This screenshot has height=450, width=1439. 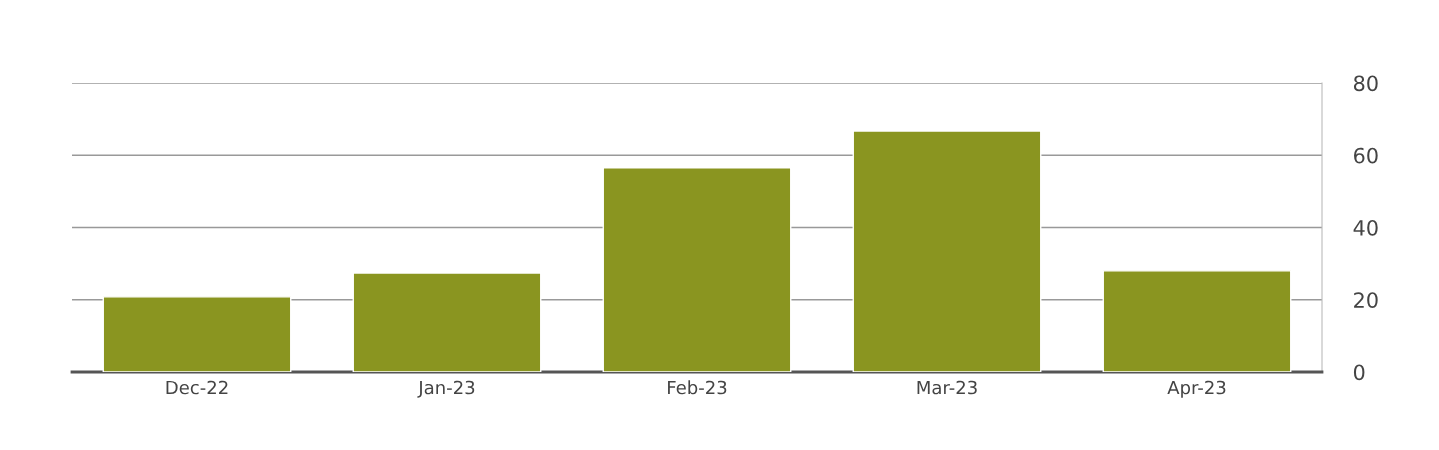 I want to click on x-tick-label: Mar-23, so click(x=947, y=387).